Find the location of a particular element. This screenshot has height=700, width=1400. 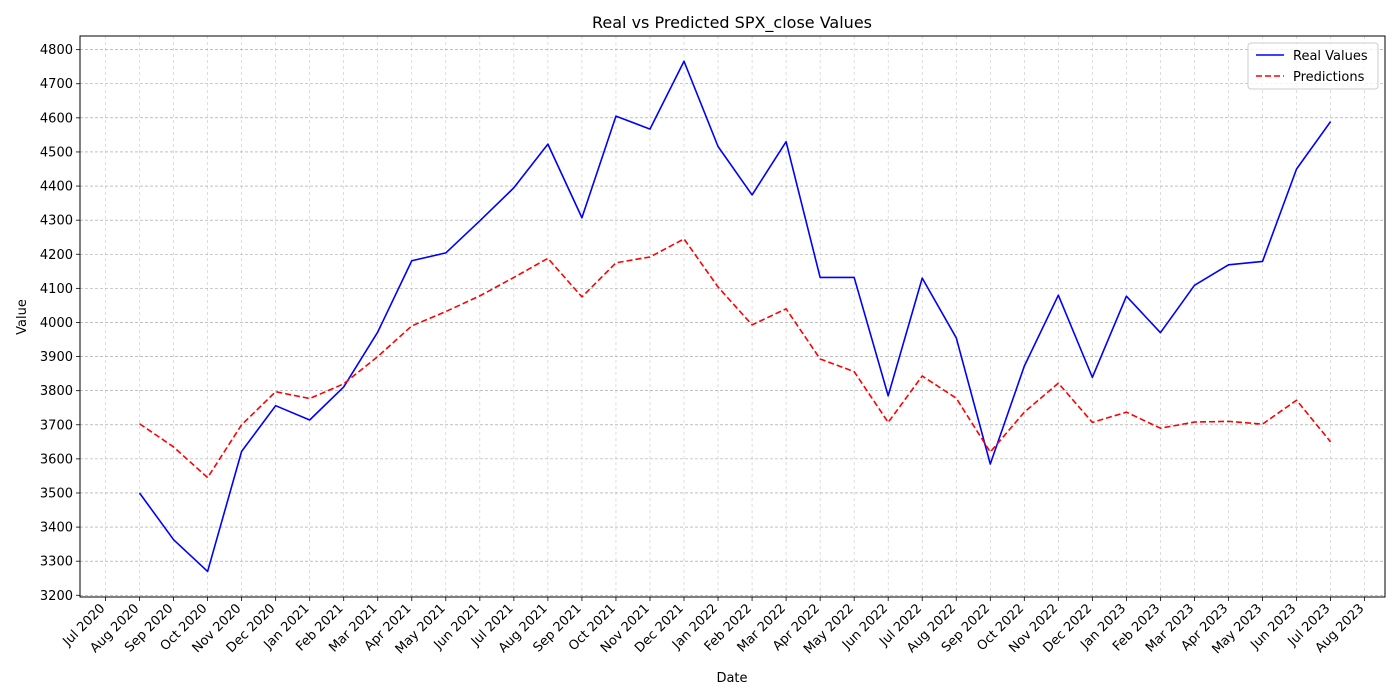

chart-title: Real vs Predicted SPX_close Values is located at coordinates (732, 23).